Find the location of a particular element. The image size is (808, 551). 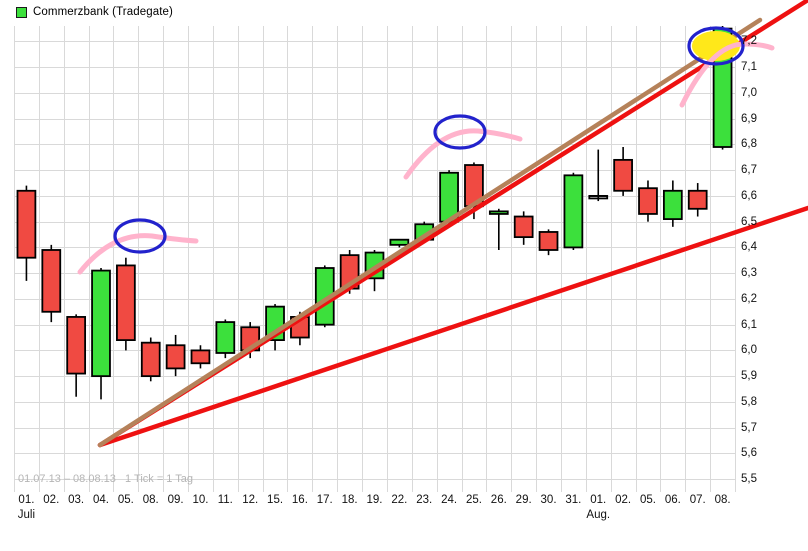

x-axis-tick: 10. is located at coordinates (200, 500).